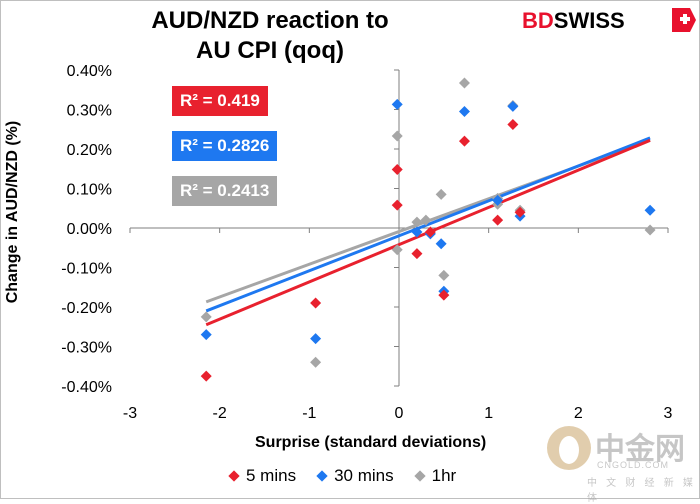 The height and width of the screenshot is (504, 700). I want to click on legend-label-1hr: 1hr, so click(444, 475).